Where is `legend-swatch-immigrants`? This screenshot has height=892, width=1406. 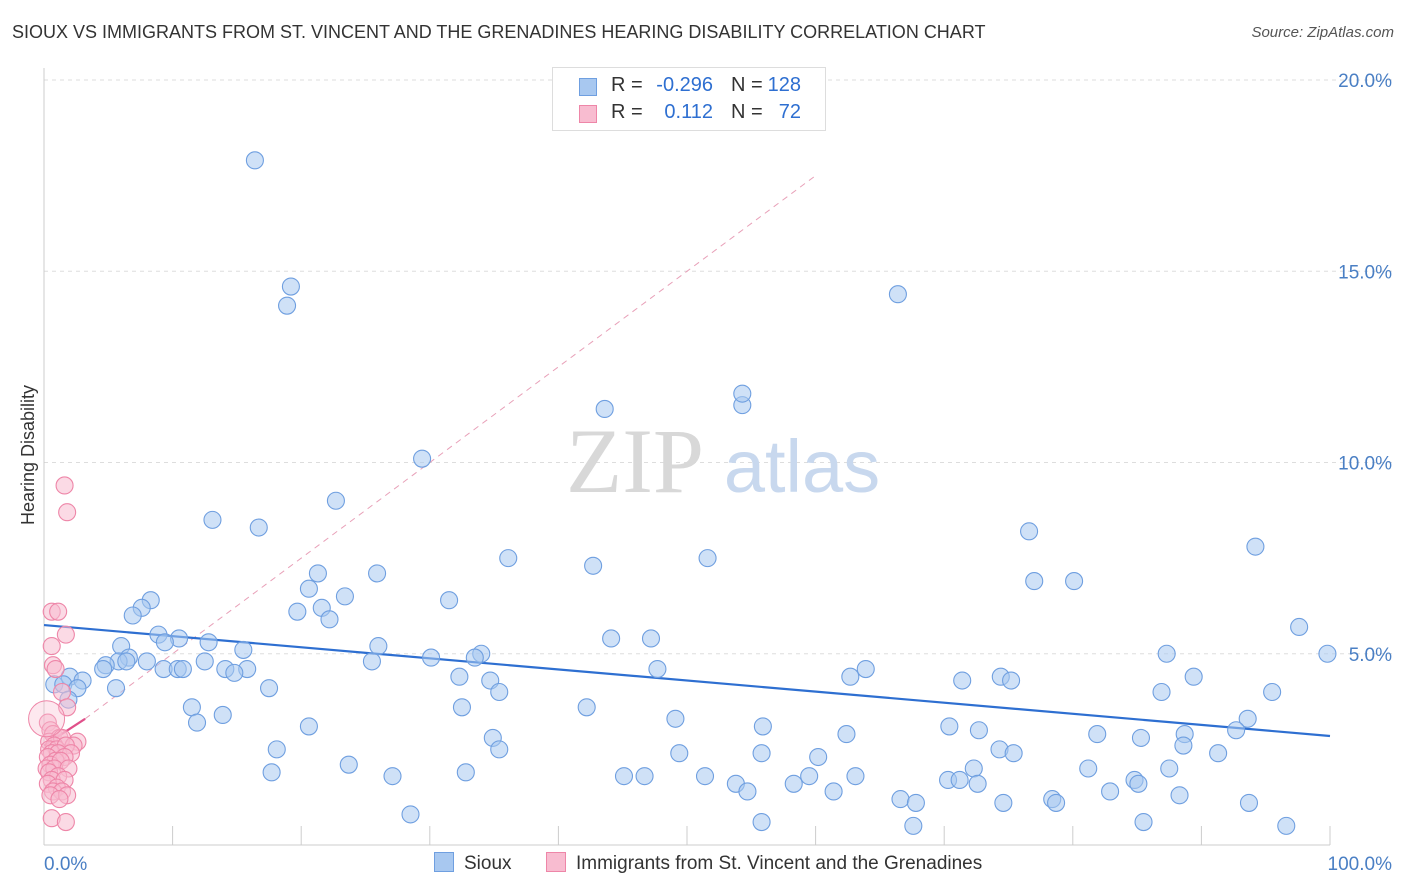
legend-swatch-immigrants is located at coordinates (556, 862).